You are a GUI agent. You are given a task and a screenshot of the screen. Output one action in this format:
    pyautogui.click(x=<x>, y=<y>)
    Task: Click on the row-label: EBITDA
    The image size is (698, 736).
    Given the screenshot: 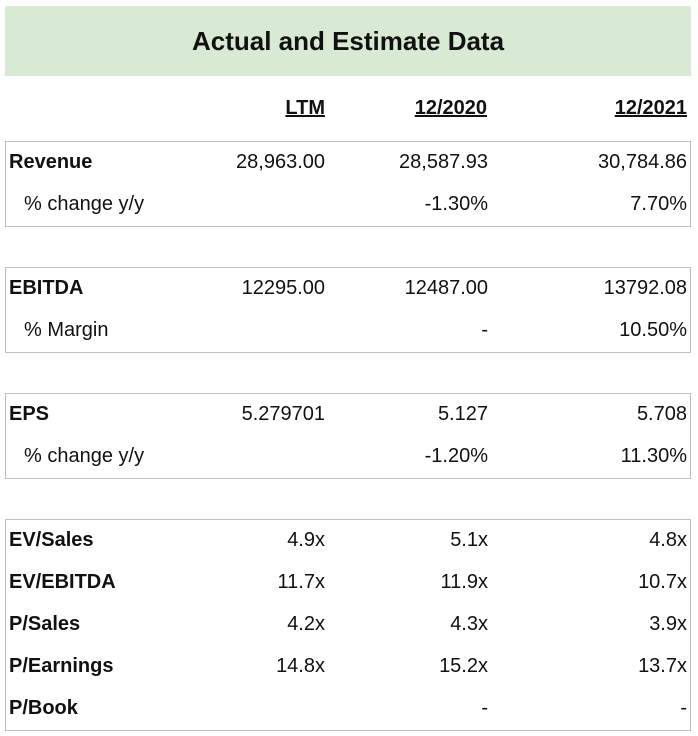 What is the action you would take?
    pyautogui.click(x=46, y=288)
    